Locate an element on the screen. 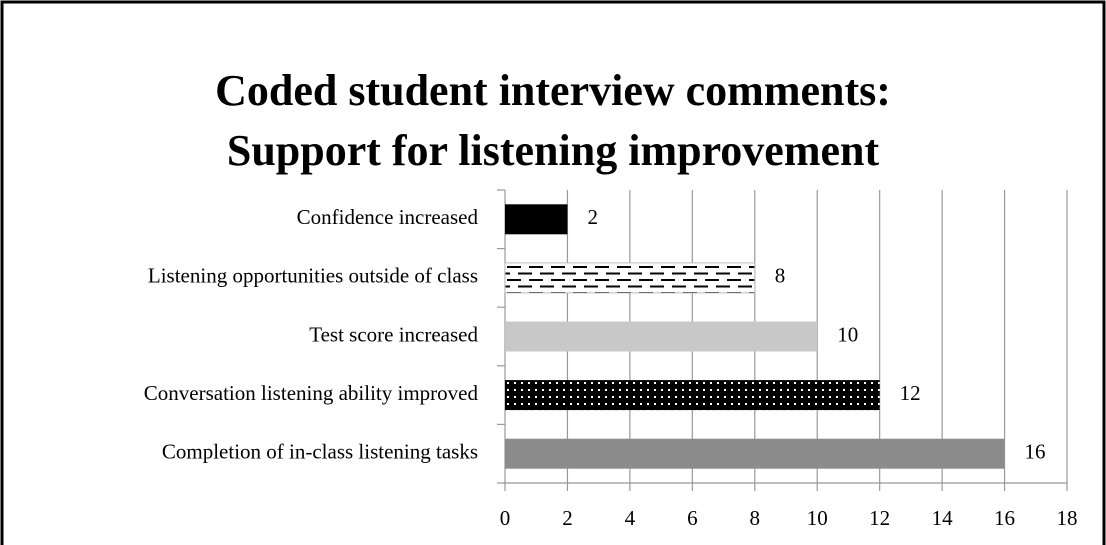  y-tick-label: Confidence increased is located at coordinates (388, 217).